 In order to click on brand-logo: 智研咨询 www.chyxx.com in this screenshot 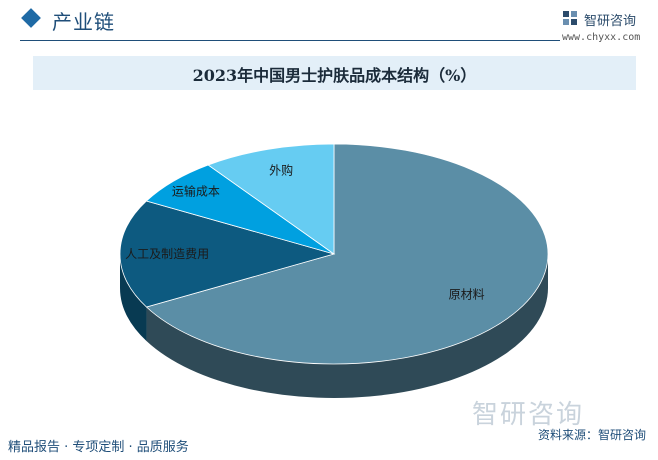, I will do `click(604, 28)`.